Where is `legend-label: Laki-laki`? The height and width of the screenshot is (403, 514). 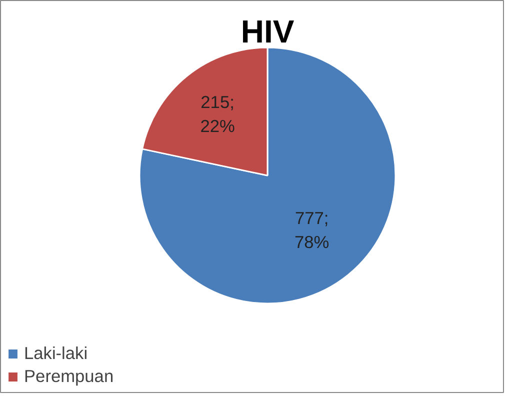
legend-label: Laki-laki is located at coordinates (56, 353).